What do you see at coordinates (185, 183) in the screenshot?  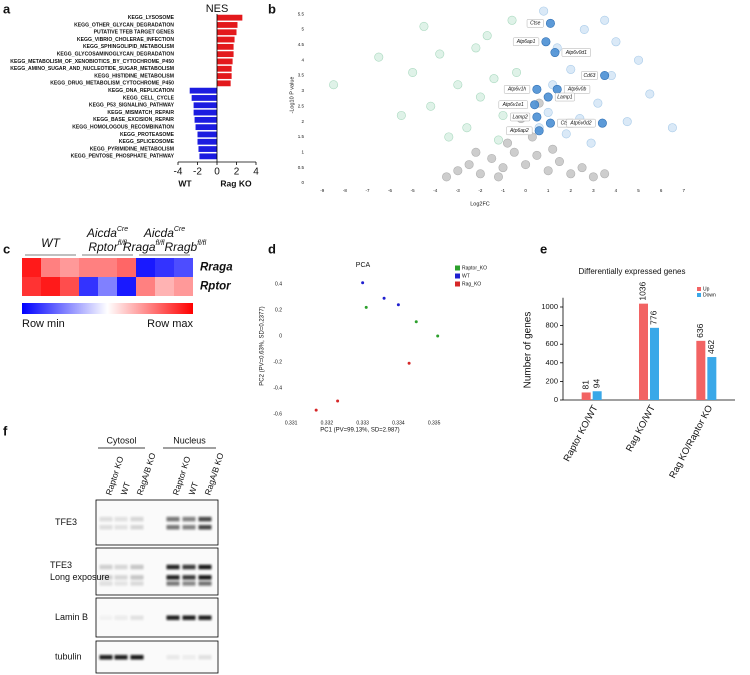 I see `annotation: WT` at bounding box center [185, 183].